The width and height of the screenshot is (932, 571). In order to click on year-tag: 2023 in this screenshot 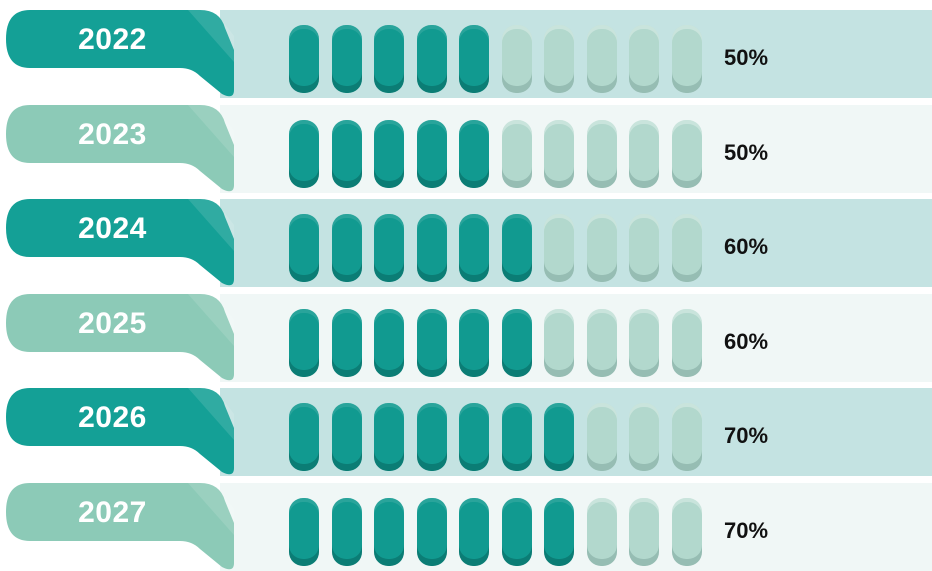, I will do `click(120, 148)`.